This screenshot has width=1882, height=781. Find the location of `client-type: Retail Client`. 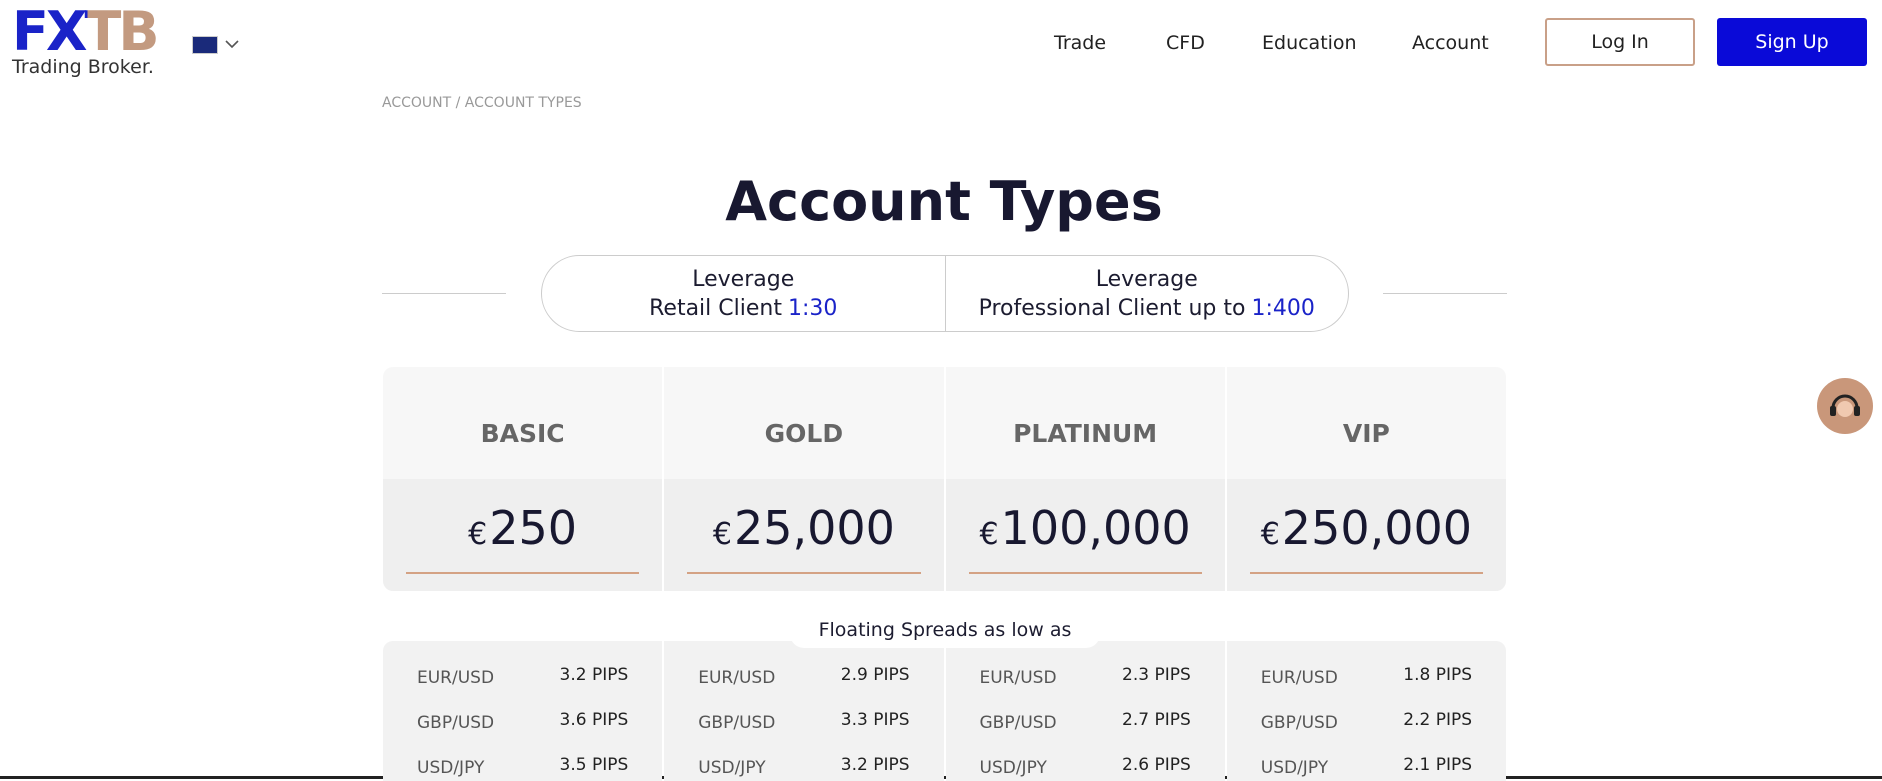

client-type: Retail Client is located at coordinates (715, 308).